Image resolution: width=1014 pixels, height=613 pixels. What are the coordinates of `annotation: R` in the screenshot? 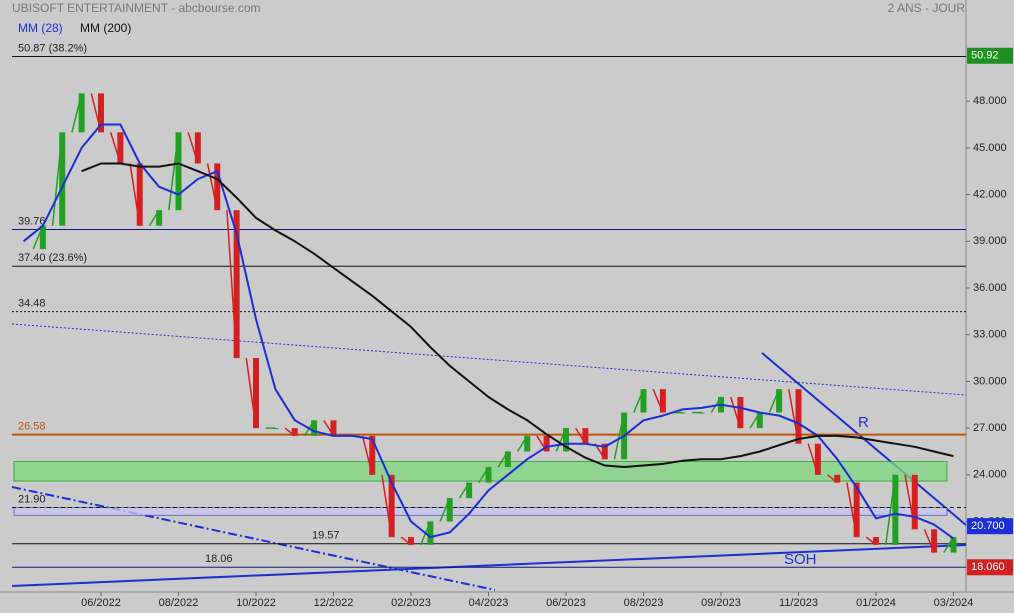 It's located at (863, 422).